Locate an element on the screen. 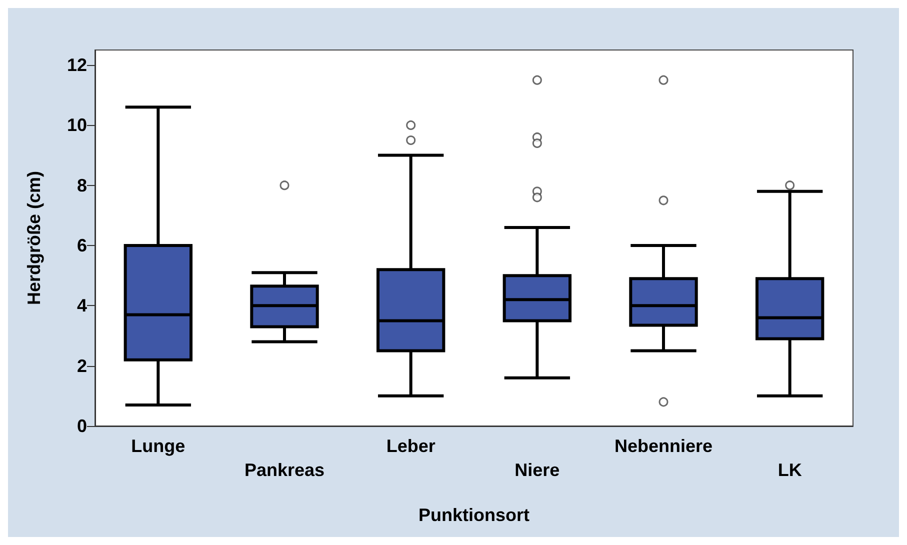 The width and height of the screenshot is (907, 545). x-axis-title: Punktionsort is located at coordinates (474, 515).